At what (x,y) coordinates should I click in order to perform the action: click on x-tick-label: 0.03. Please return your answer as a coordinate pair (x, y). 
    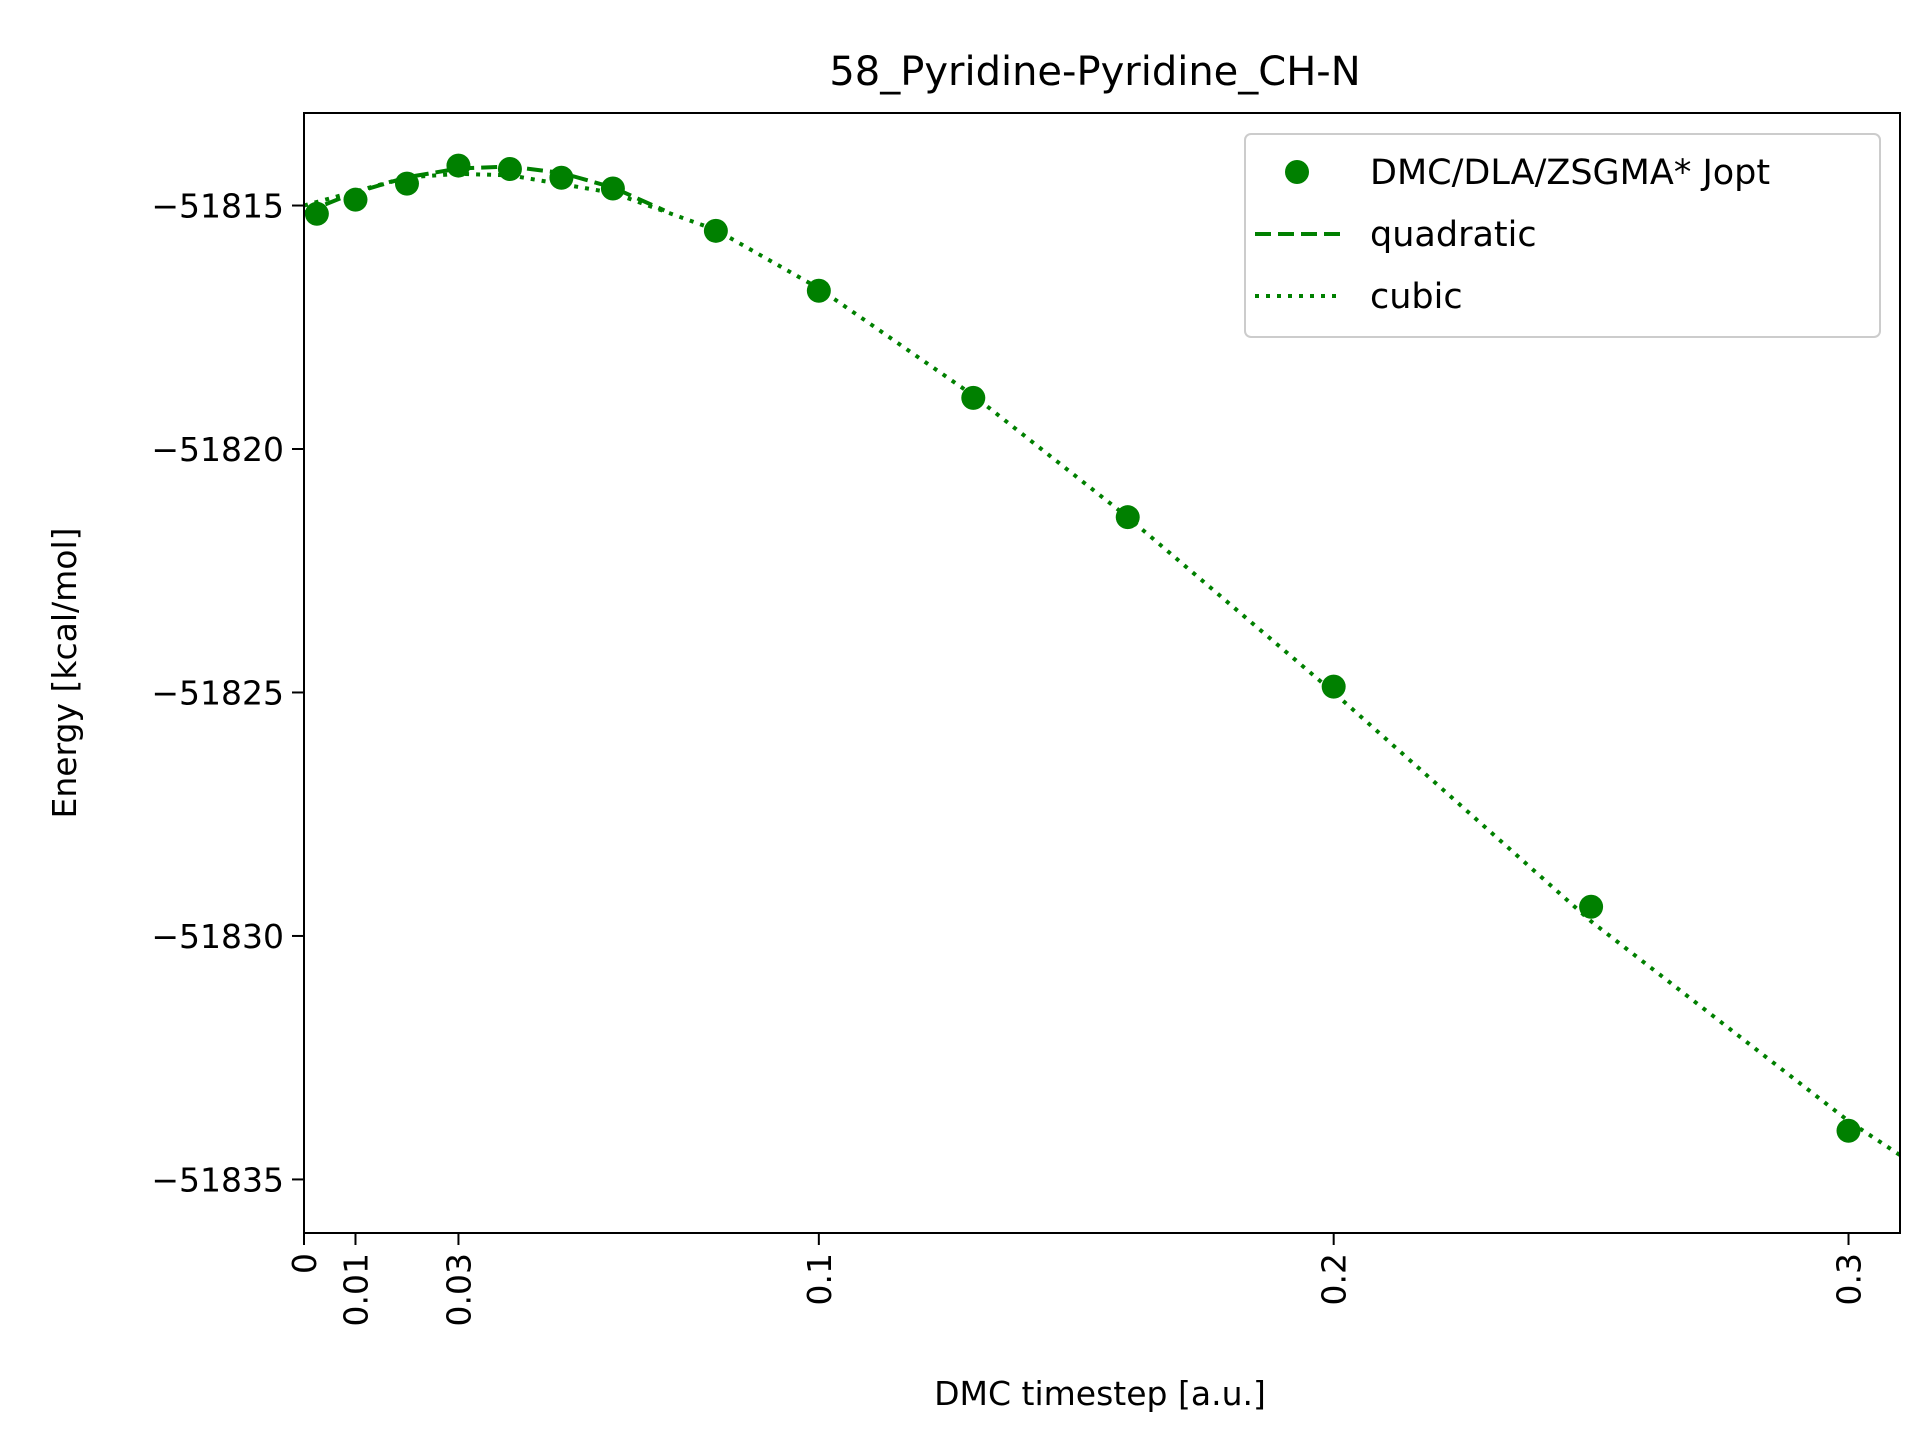
    Looking at the image, I should click on (458, 1289).